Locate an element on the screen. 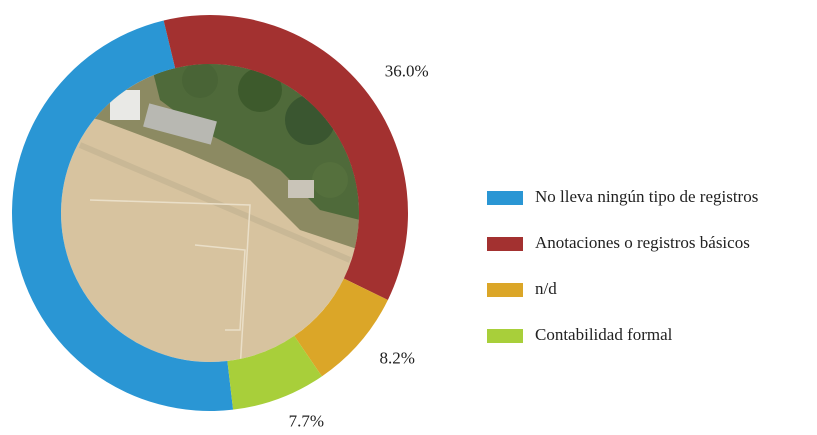 This screenshot has width=817, height=435. legend-label: Anotaciones o registros básicos is located at coordinates (642, 242).